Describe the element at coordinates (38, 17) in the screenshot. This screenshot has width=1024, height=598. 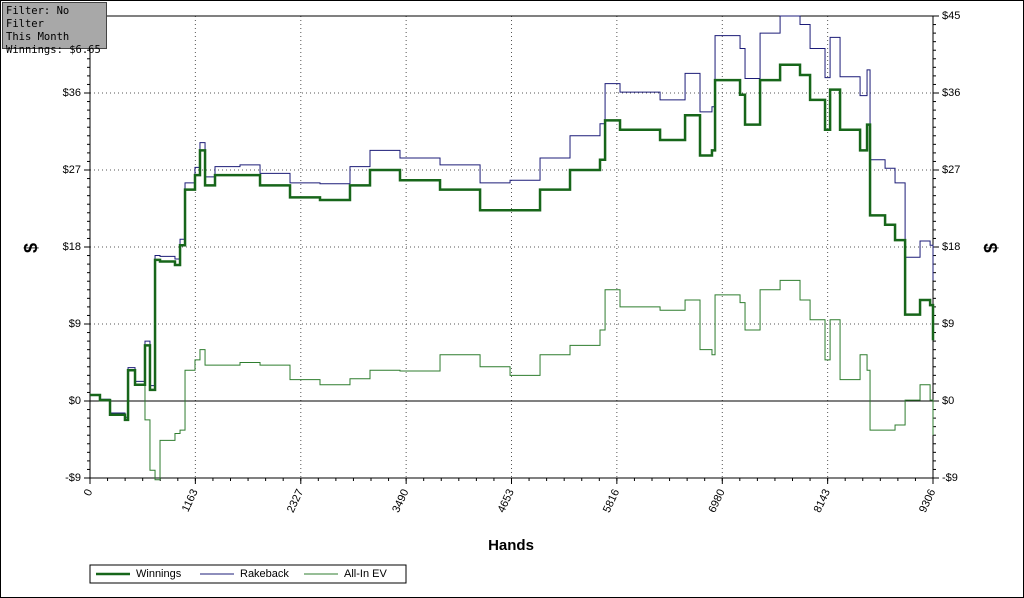
I see `filter-line: Filter: No Filter` at that location.